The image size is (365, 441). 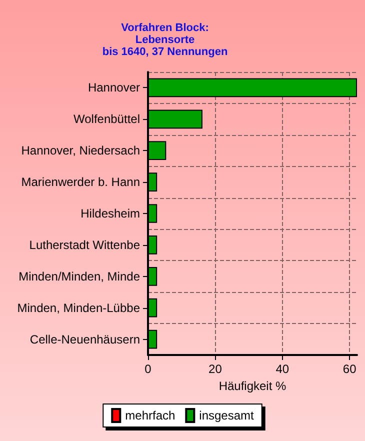 I want to click on y-tick-label: Hildesheim, so click(x=110, y=213).